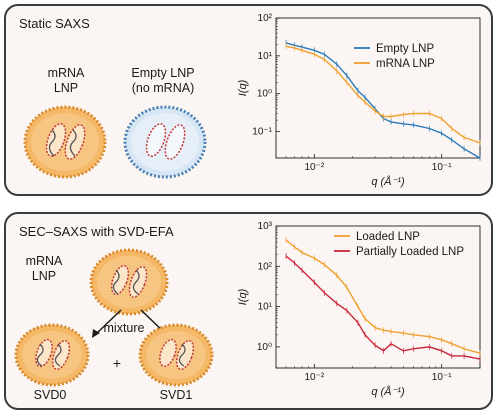 This screenshot has width=500, height=415. What do you see at coordinates (54, 23) in the screenshot?
I see `panel-title-static-saxs: Static SAXS` at bounding box center [54, 23].